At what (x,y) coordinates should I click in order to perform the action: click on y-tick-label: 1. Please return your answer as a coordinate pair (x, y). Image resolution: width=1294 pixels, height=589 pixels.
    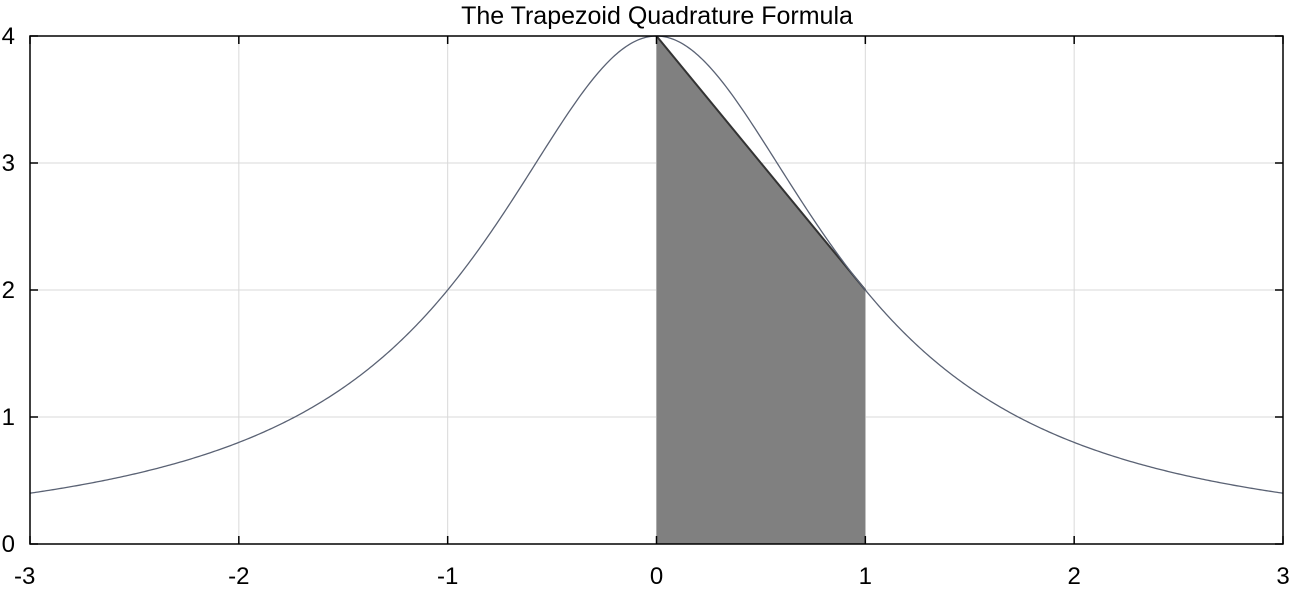
    Looking at the image, I should click on (8, 417).